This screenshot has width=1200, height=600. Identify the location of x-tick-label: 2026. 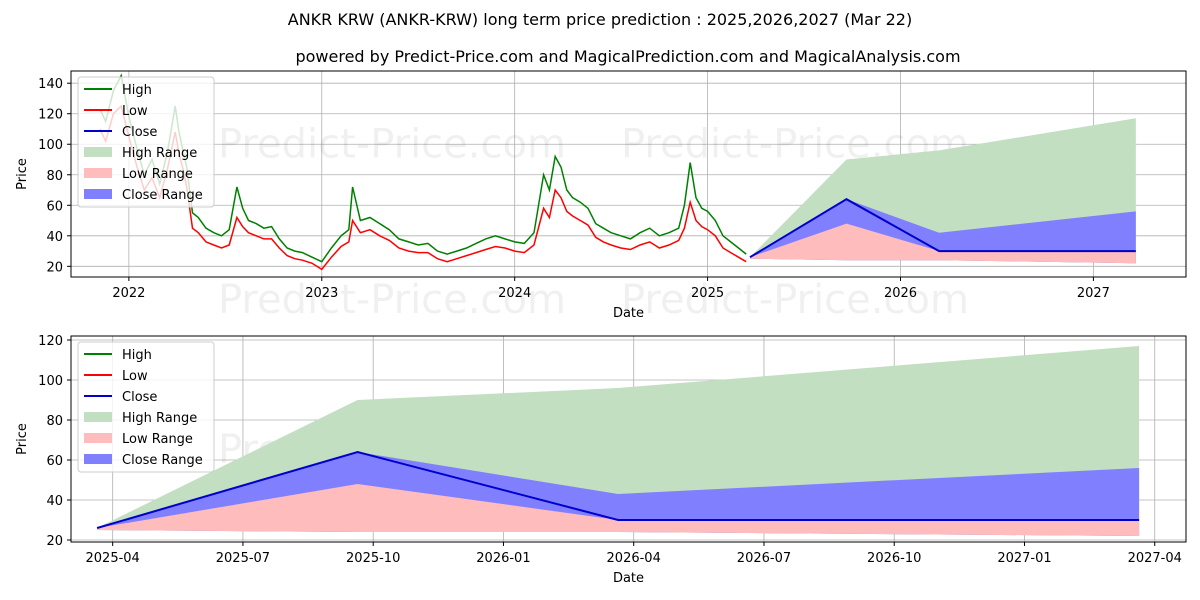
(900, 293).